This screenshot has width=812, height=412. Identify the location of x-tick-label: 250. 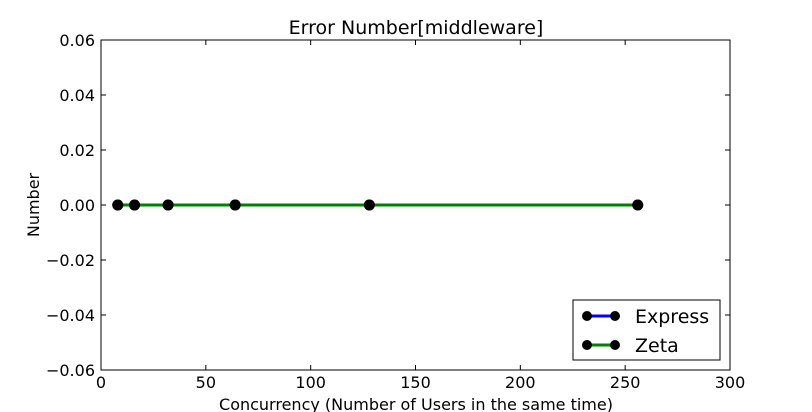
(625, 382).